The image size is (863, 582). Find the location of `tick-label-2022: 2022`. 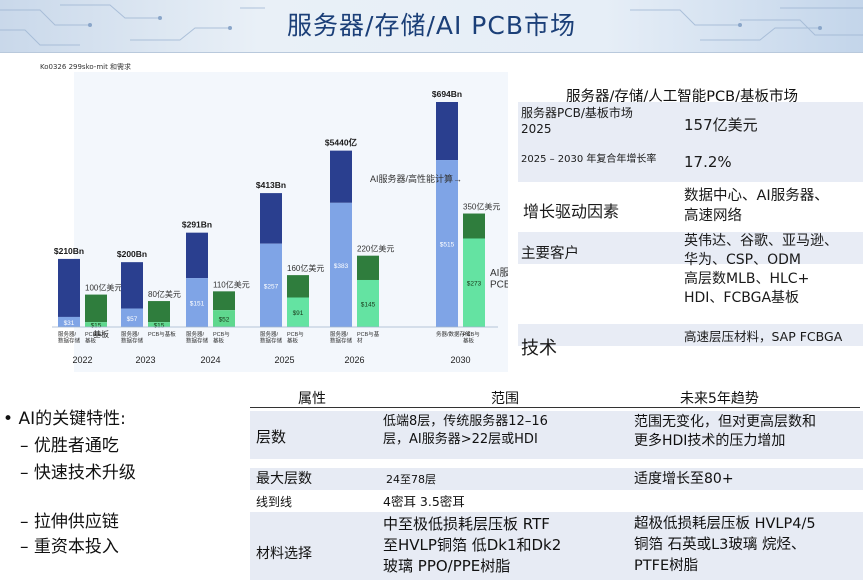

tick-label-2022: 2022 is located at coordinates (82, 360).